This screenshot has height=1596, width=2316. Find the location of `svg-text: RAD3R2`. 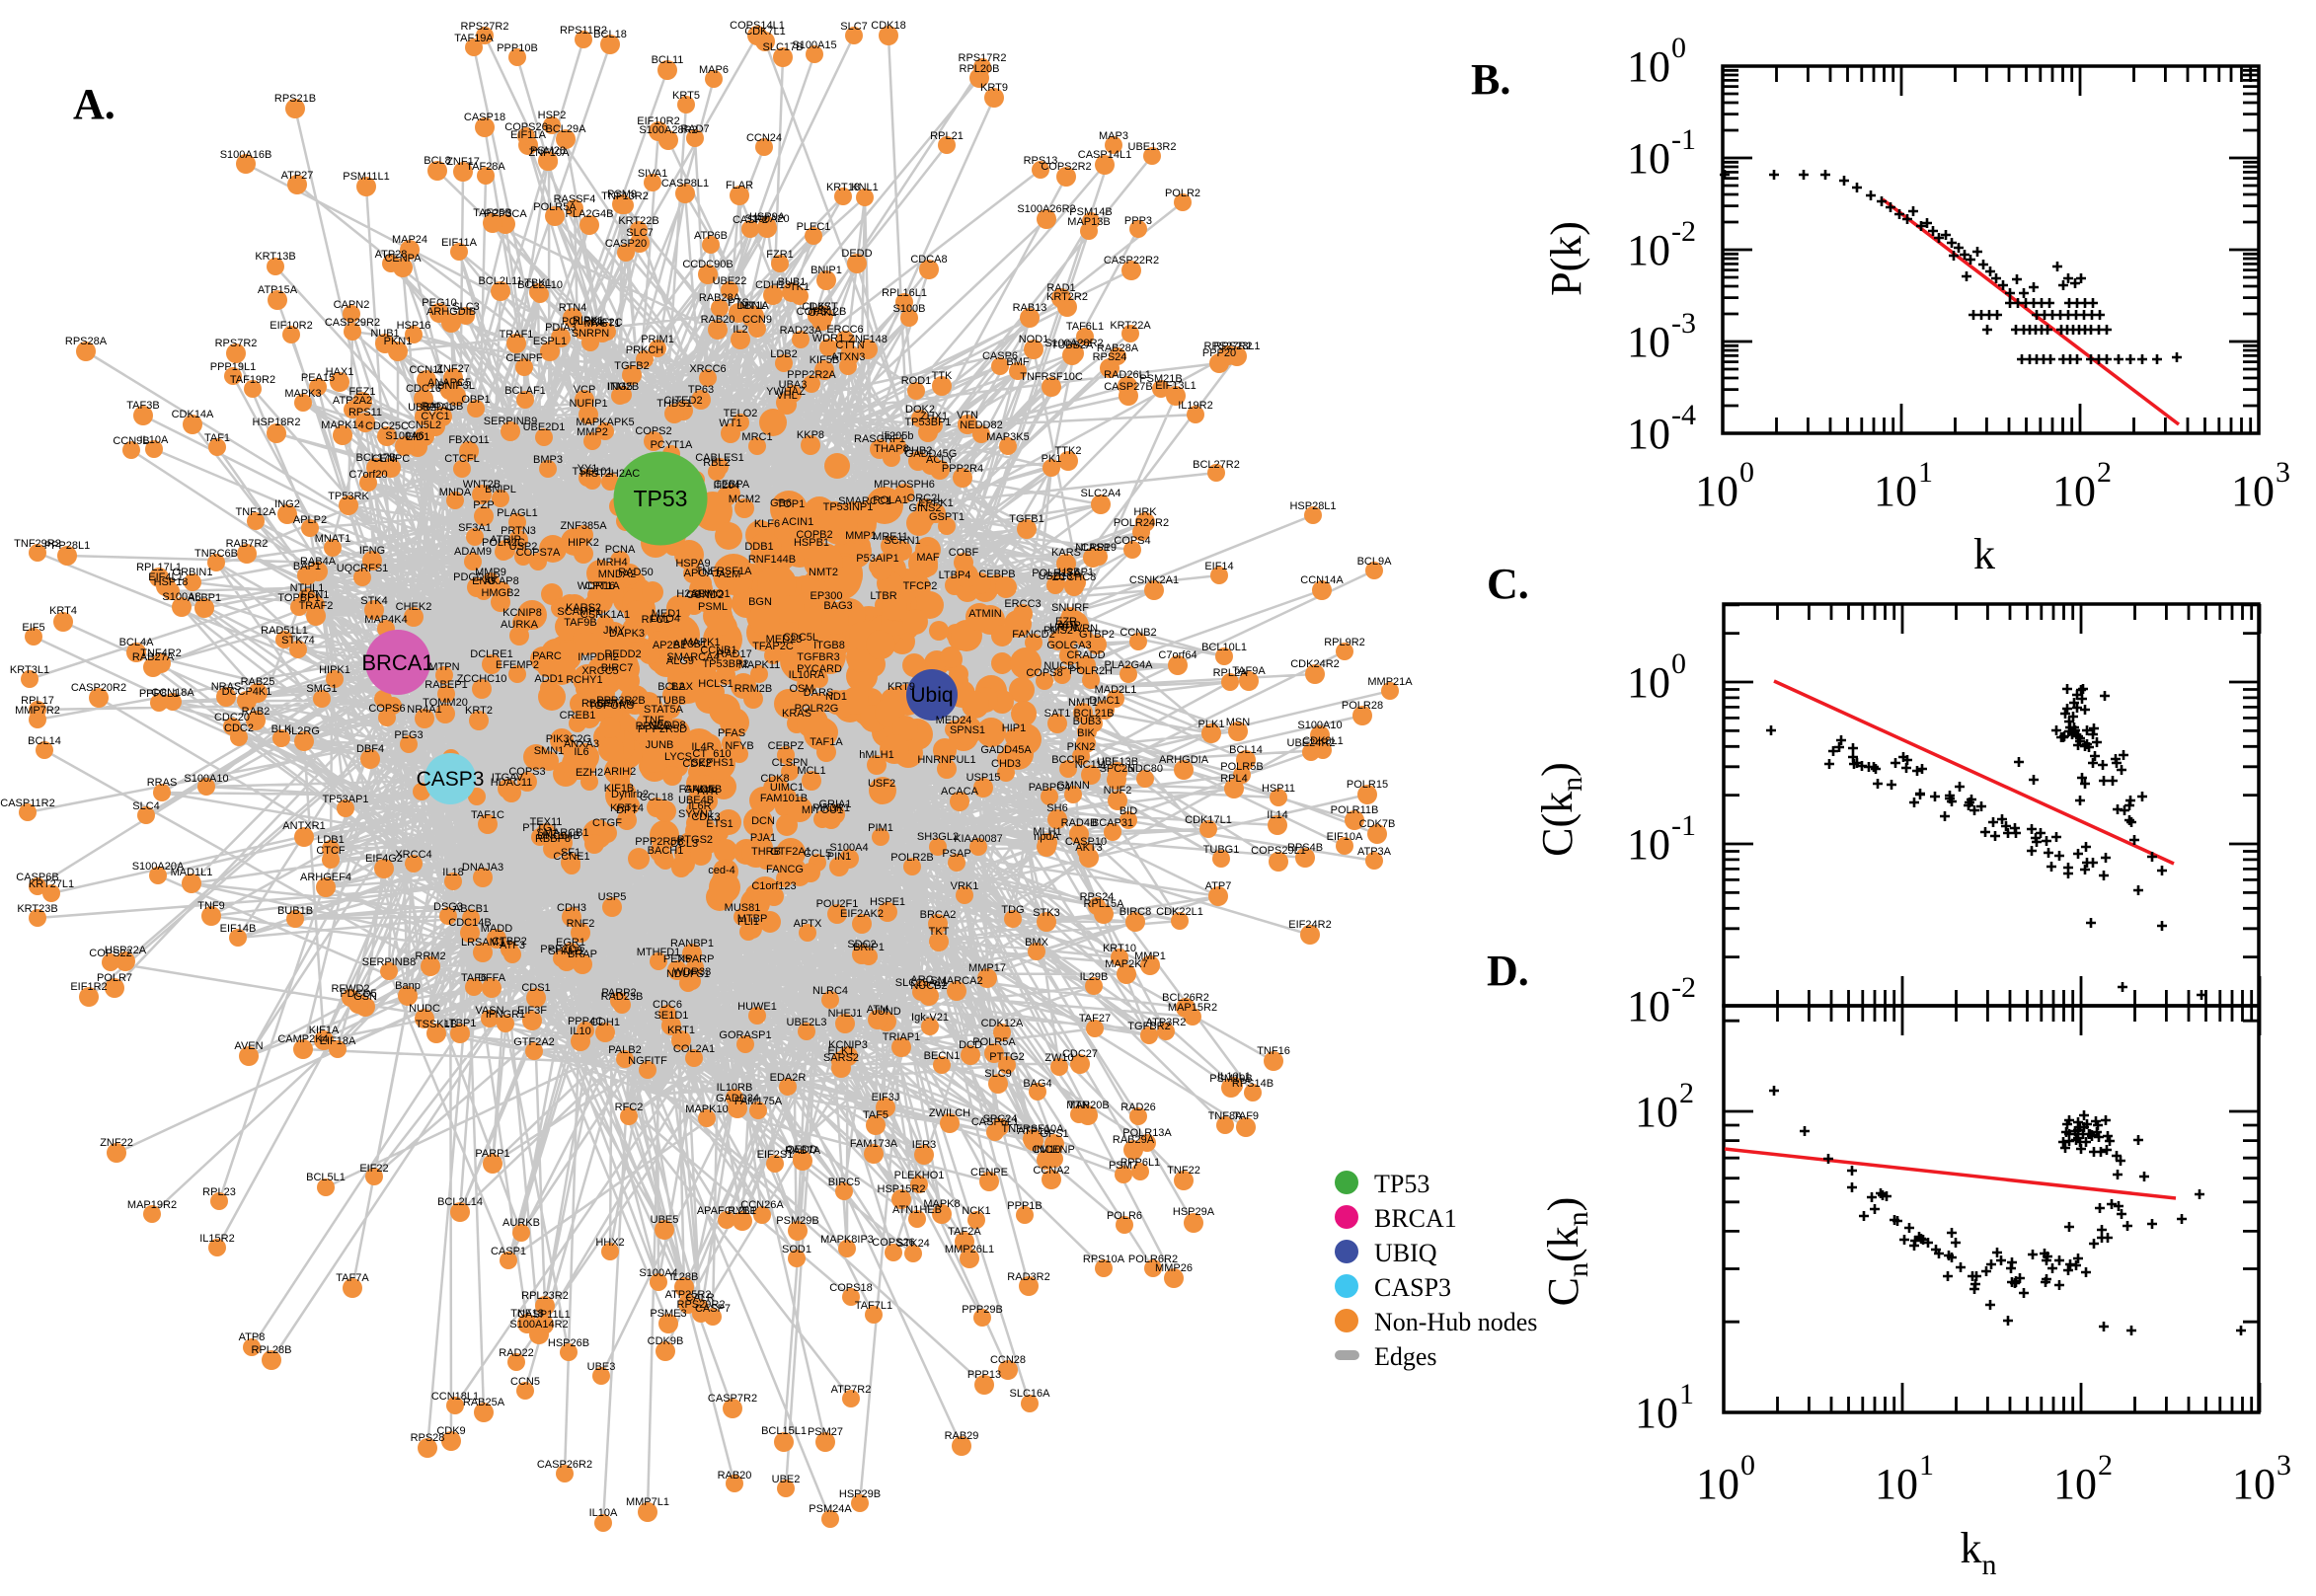

svg-text: RAD3R2 is located at coordinates (1028, 1277).